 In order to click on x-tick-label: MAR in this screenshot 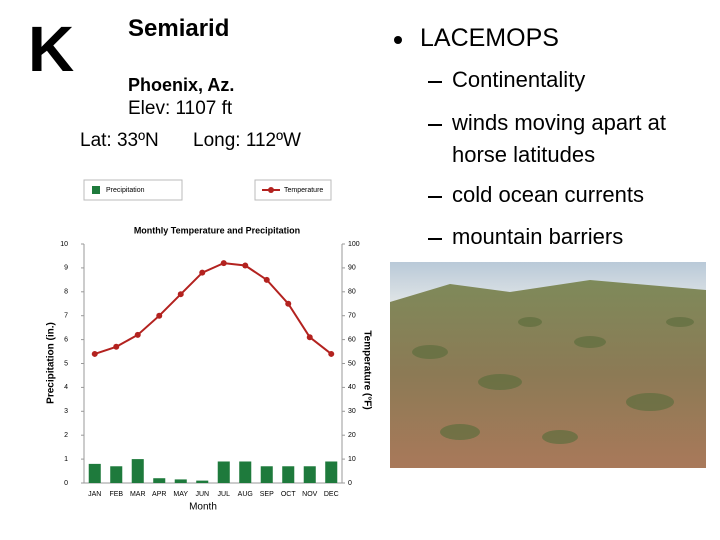, I will do `click(138, 494)`.